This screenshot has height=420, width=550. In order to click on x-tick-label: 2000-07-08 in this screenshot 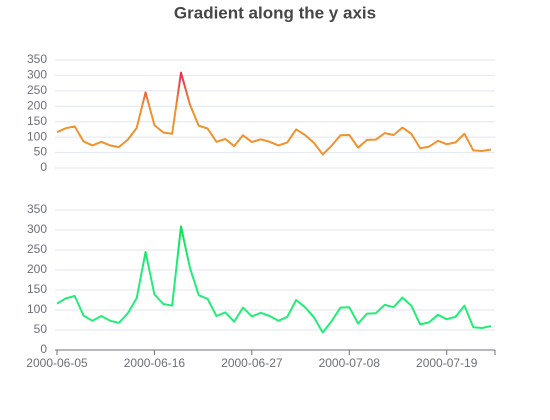, I will do `click(350, 363)`.